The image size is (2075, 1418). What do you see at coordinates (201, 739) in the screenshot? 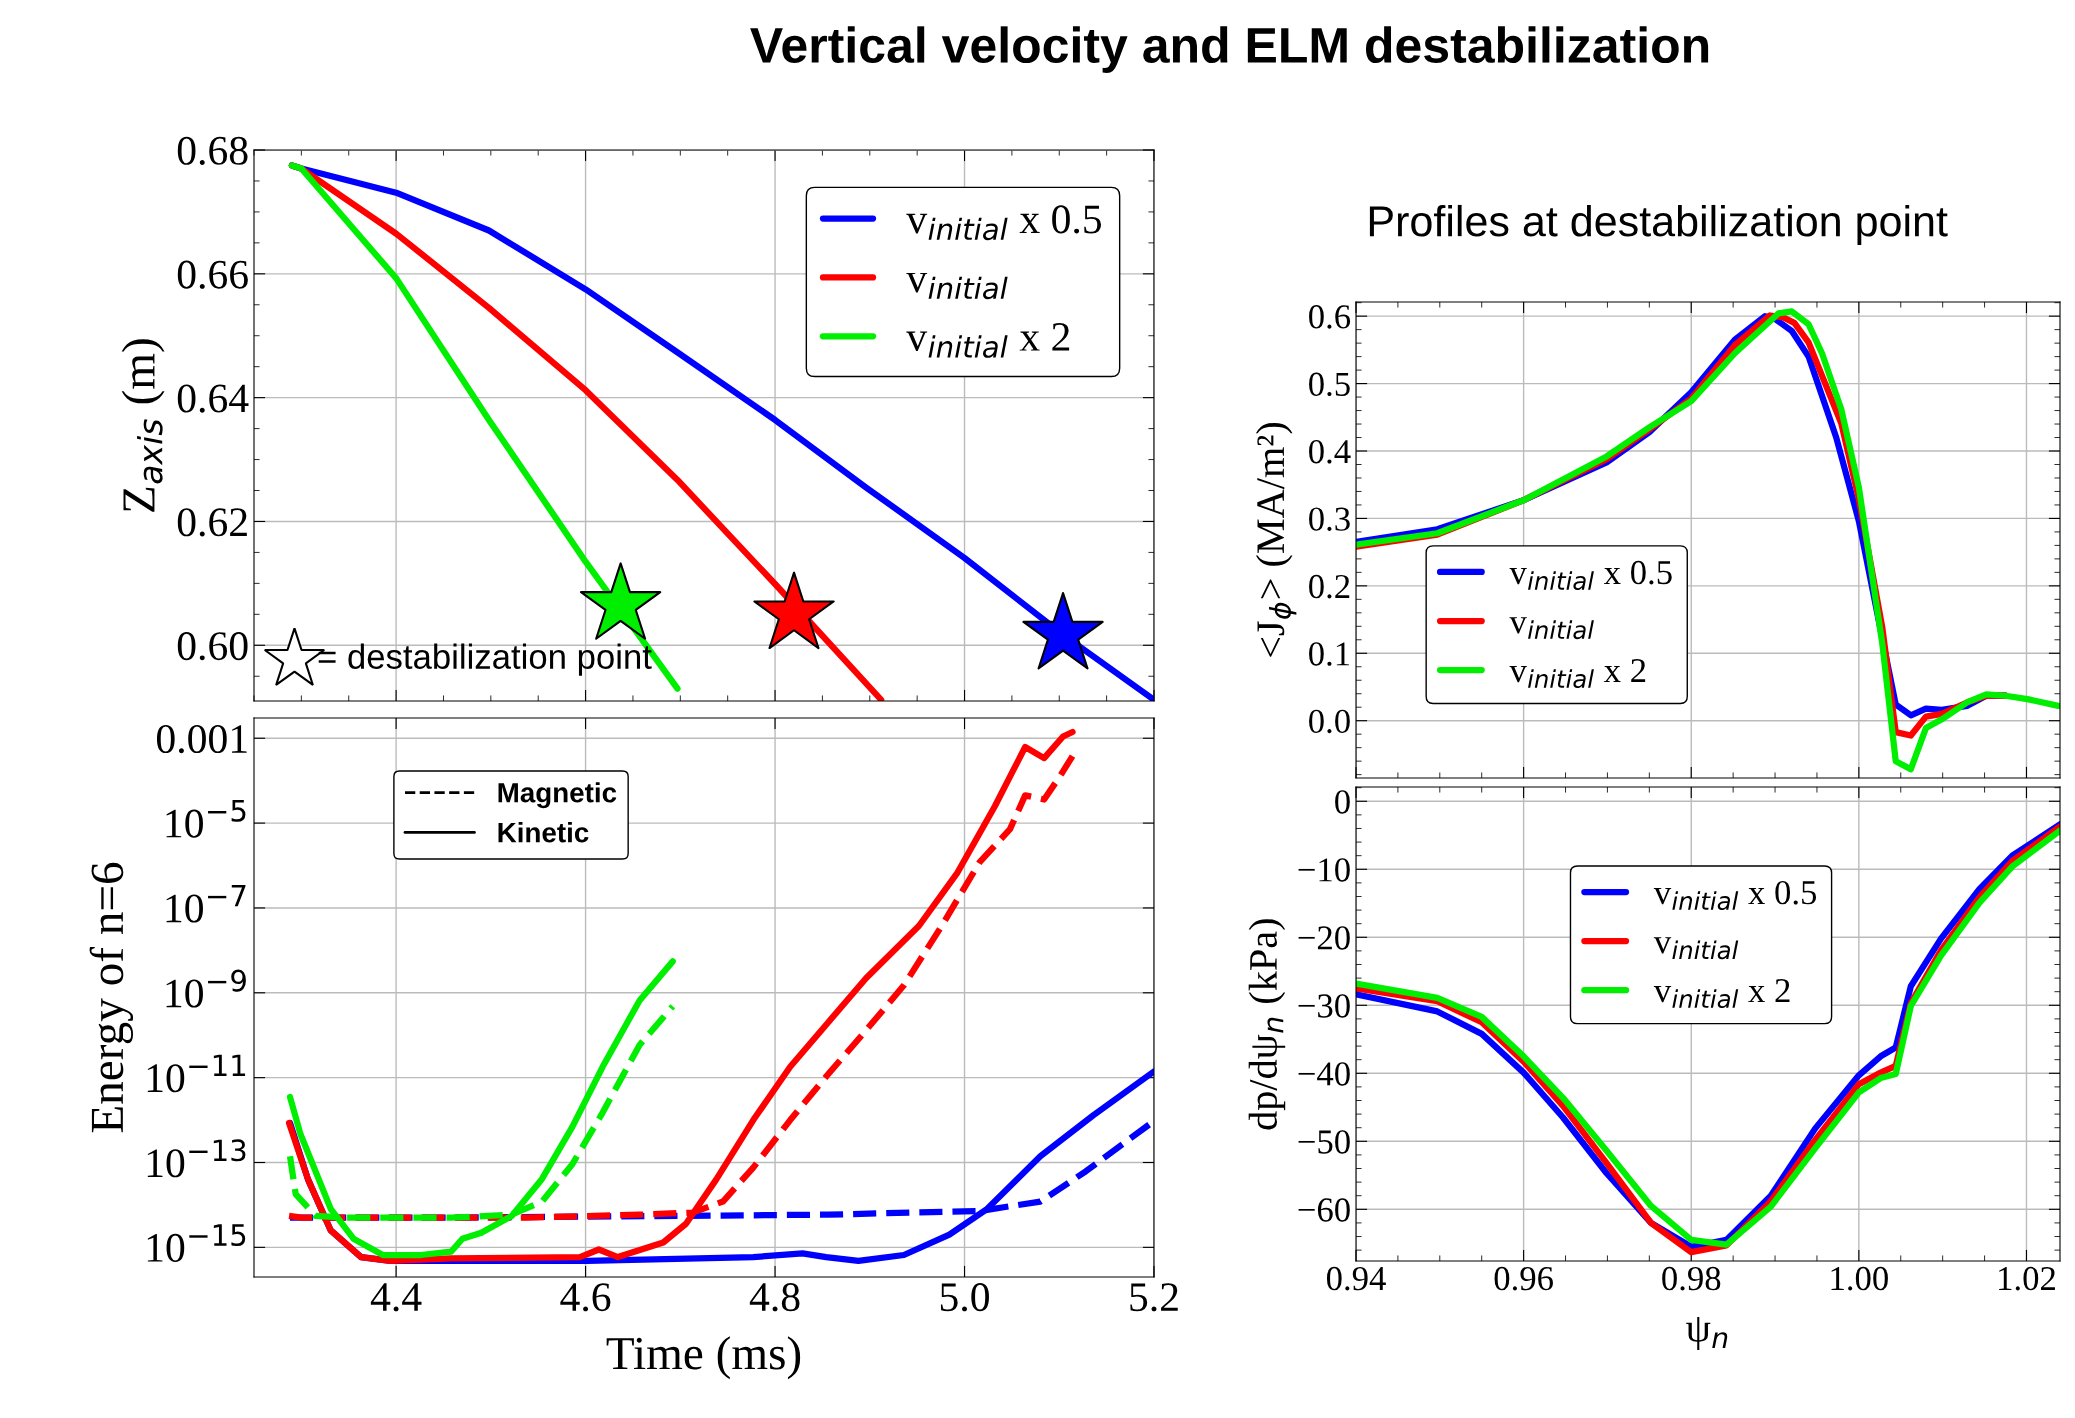
I see `y-tick-label: 0.001` at bounding box center [201, 739].